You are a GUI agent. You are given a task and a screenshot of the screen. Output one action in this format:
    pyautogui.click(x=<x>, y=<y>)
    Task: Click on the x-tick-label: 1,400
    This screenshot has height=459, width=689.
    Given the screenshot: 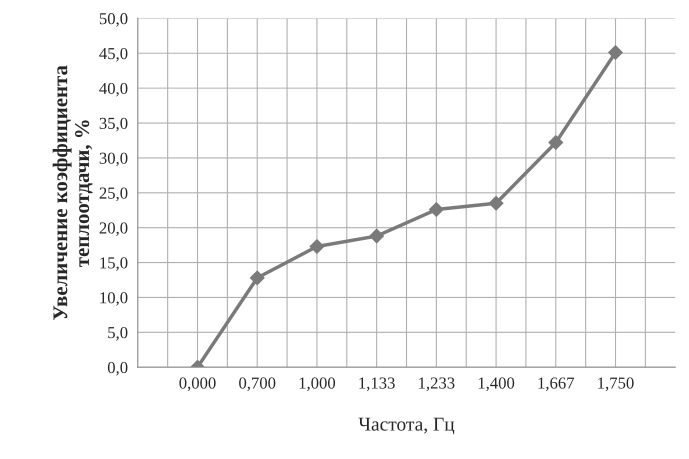 What is the action you would take?
    pyautogui.click(x=496, y=384)
    